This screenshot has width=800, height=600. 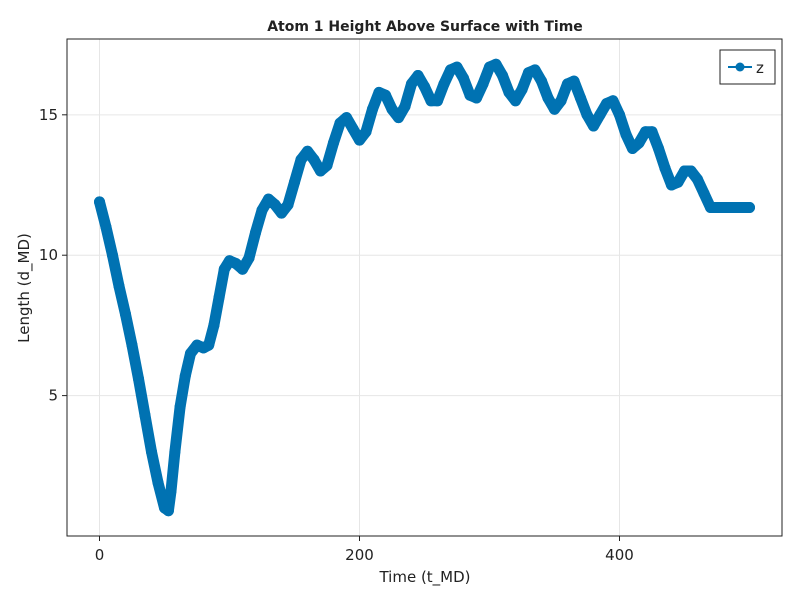 What do you see at coordinates (48, 115) in the screenshot?
I see `y-tick-label: 15` at bounding box center [48, 115].